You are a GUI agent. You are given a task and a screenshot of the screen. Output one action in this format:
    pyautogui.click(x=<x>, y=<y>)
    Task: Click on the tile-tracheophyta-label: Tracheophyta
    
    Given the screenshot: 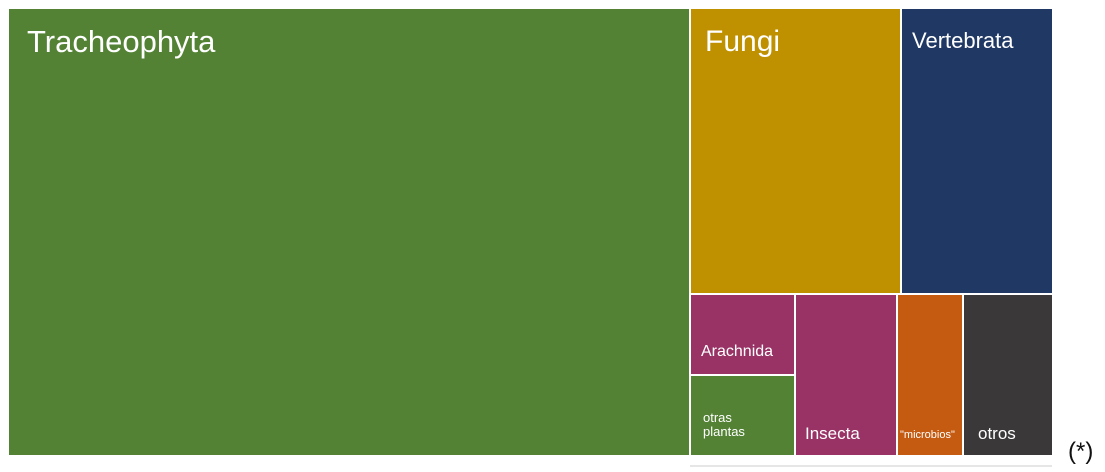 What is the action you would take?
    pyautogui.click(x=121, y=41)
    